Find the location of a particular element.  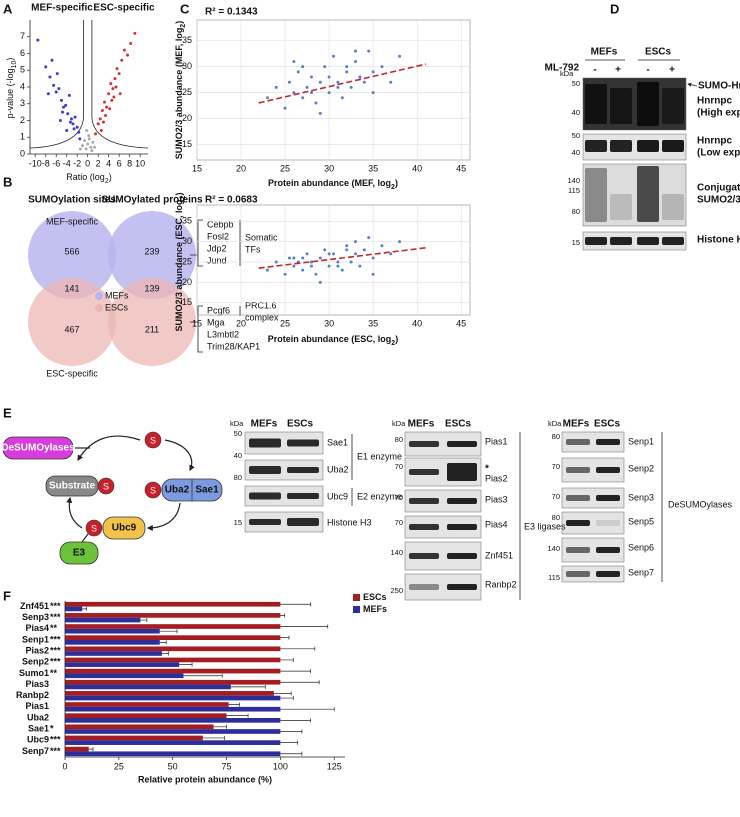

y-axis-label: SUMO2/3 abundance (ESC, log2) is located at coordinates (180, 262).